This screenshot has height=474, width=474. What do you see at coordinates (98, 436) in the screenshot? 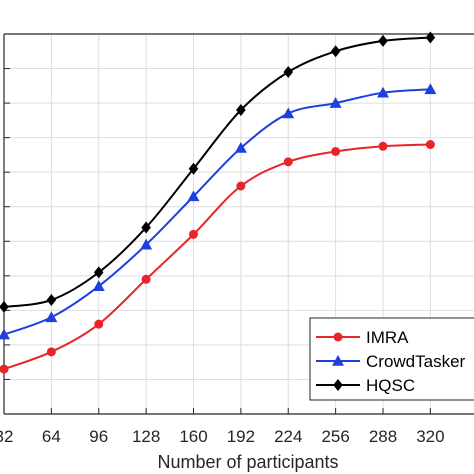
I see `x-tick-label: 96` at bounding box center [98, 436].